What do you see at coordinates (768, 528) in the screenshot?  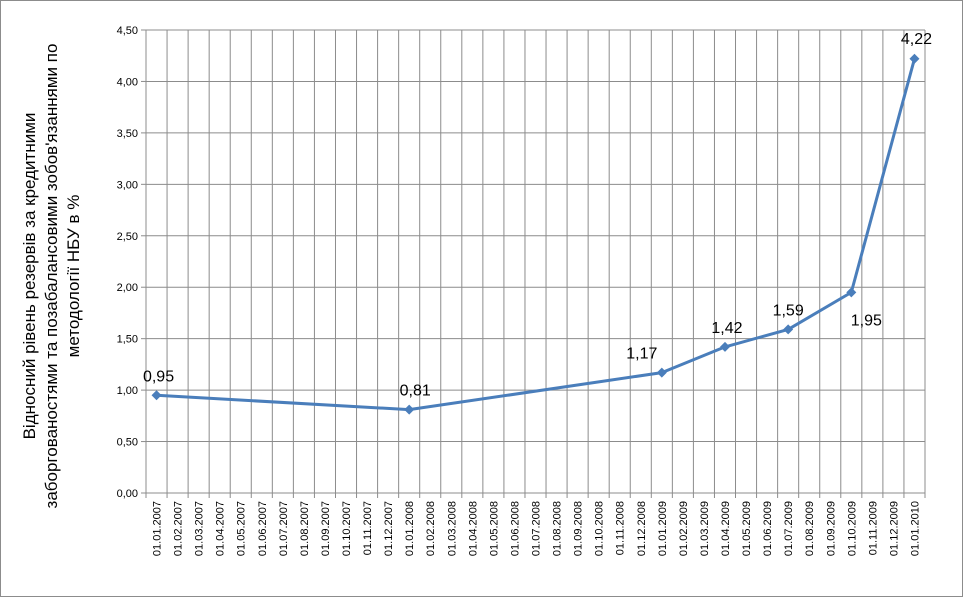 I see `x-tick-label: 01.06.2009` at bounding box center [768, 528].